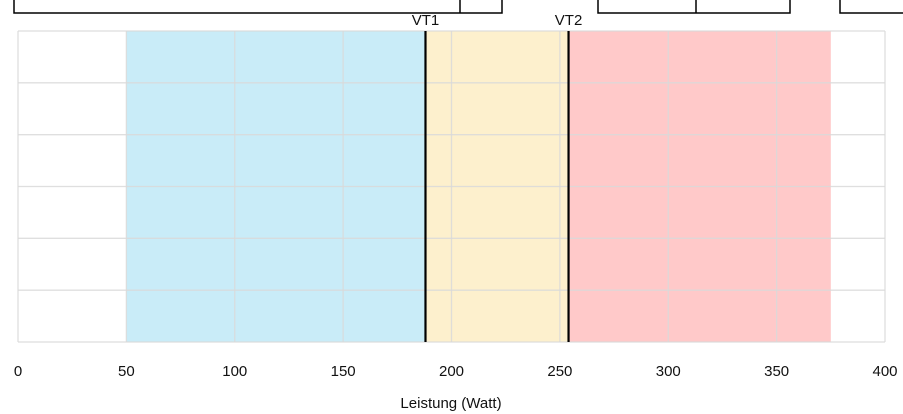  What do you see at coordinates (258, 7) in the screenshot?
I see `top-frame-fragment-left` at bounding box center [258, 7].